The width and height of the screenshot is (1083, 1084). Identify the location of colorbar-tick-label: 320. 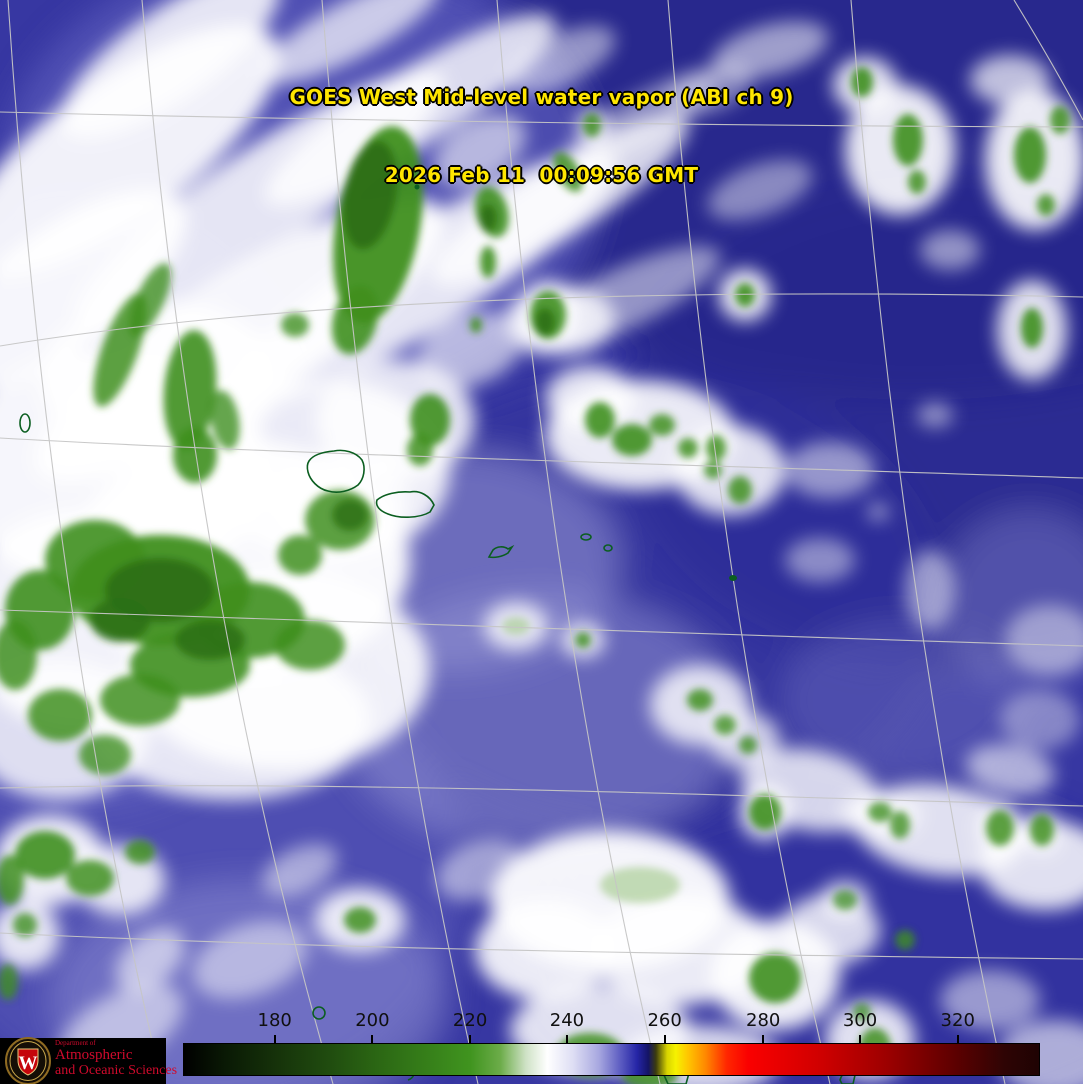
(957, 1020).